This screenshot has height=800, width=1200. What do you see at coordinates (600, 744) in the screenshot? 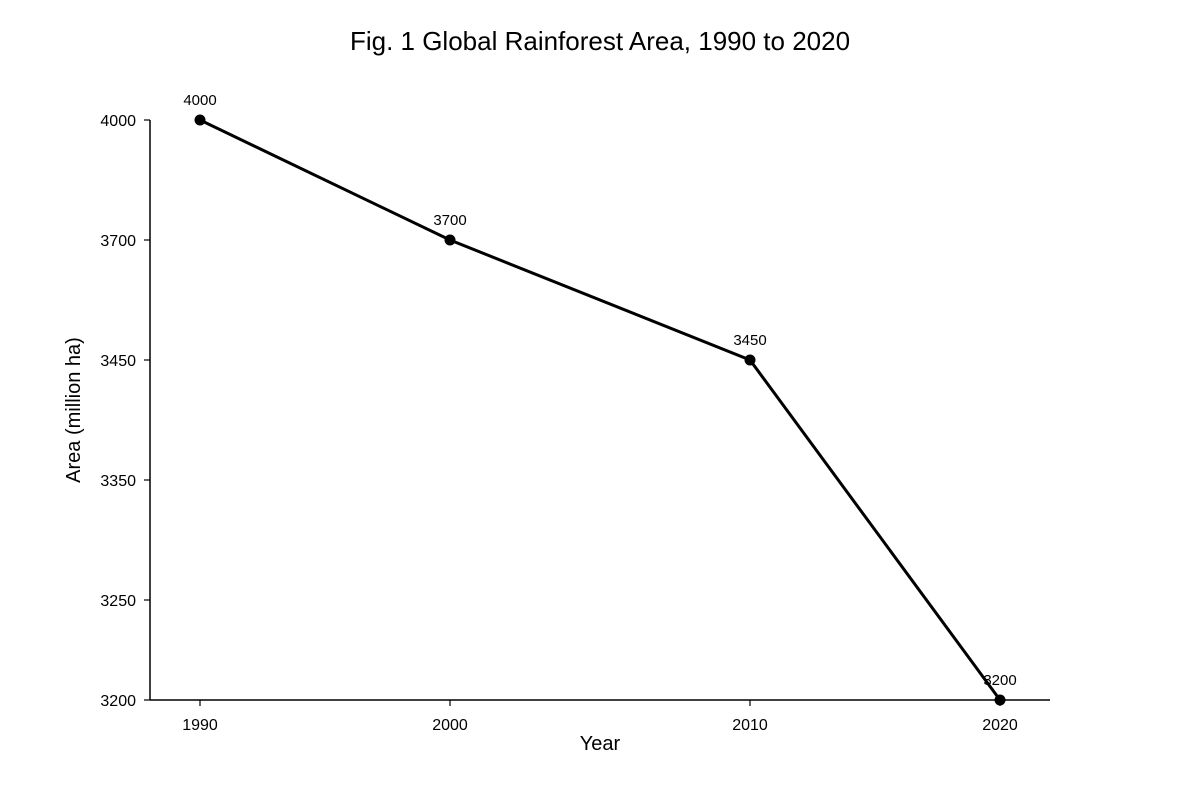
I see `x-axis-title: Year` at bounding box center [600, 744].